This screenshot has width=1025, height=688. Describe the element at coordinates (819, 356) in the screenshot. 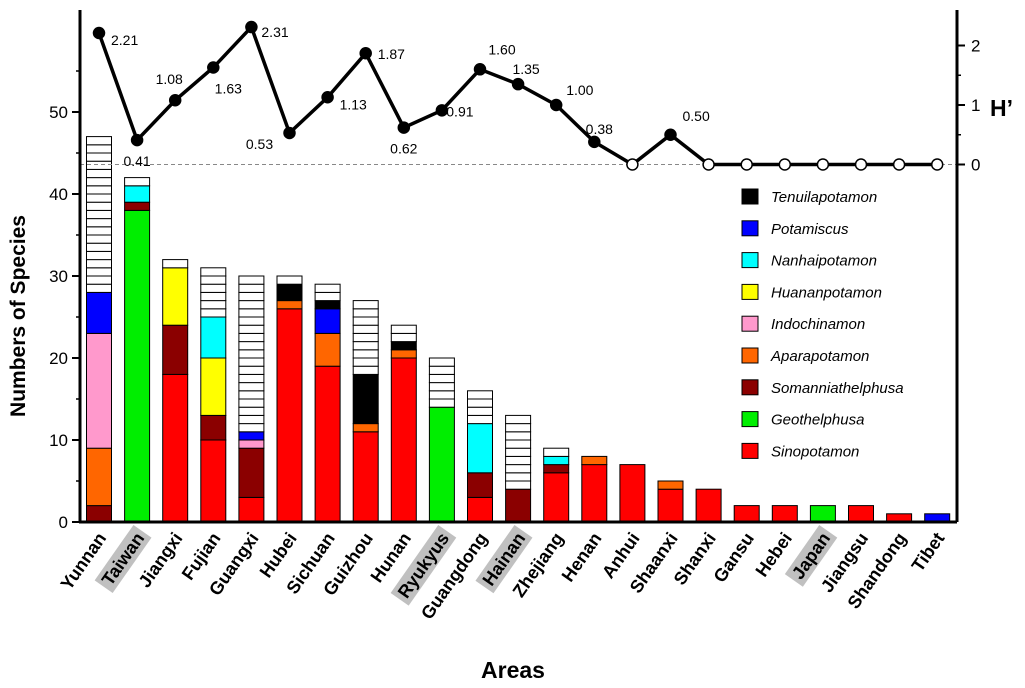

I see `legend-label-aparapotamon: Aparapotamon` at that location.